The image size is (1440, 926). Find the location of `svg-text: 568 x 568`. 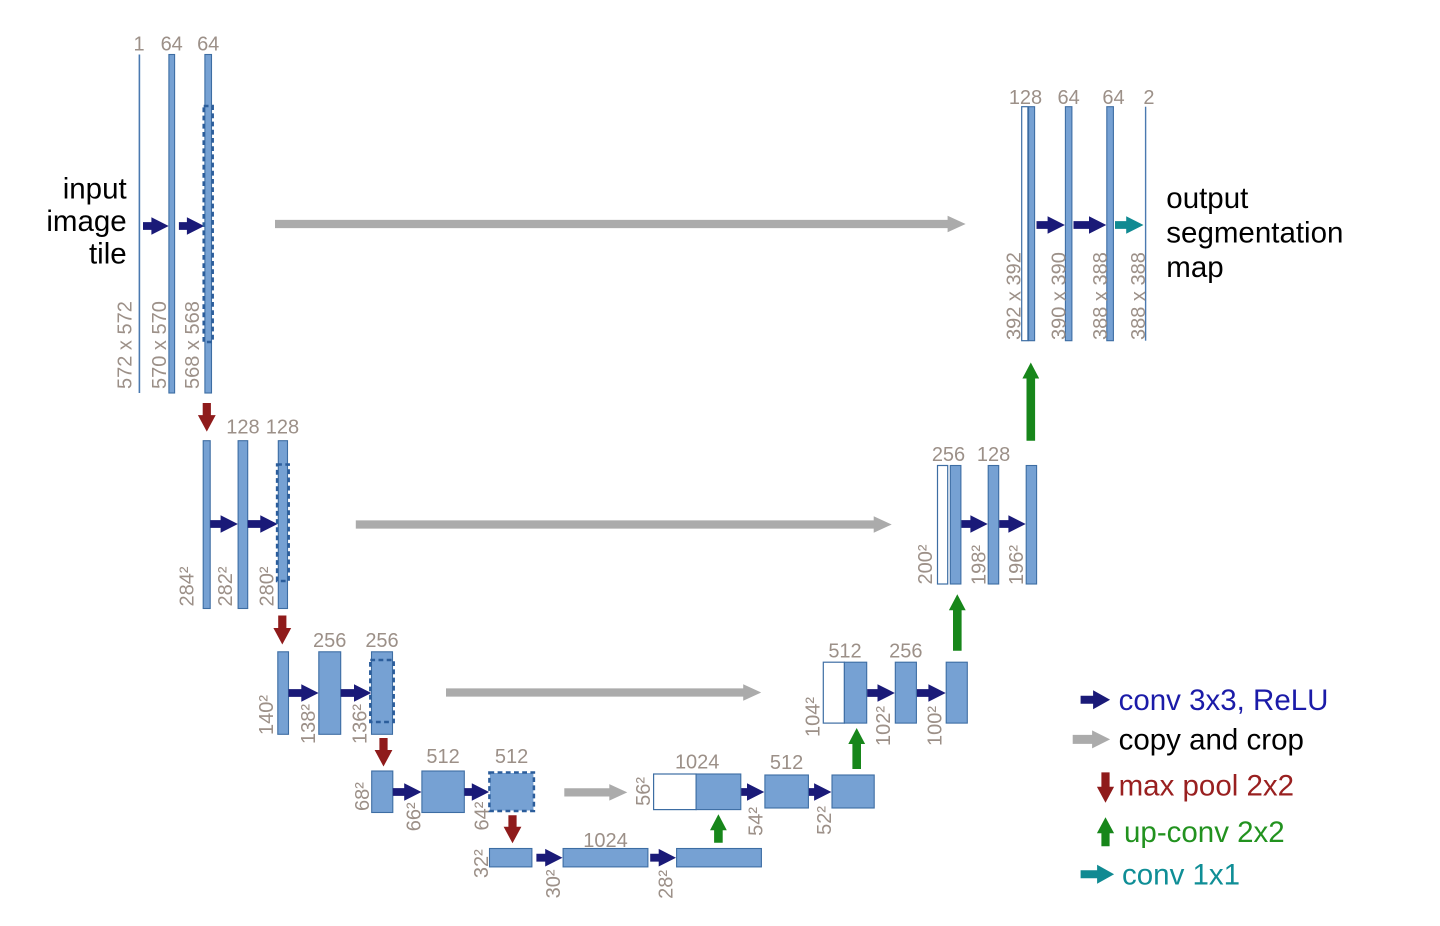

svg-text: 568 x 568 is located at coordinates (193, 345).